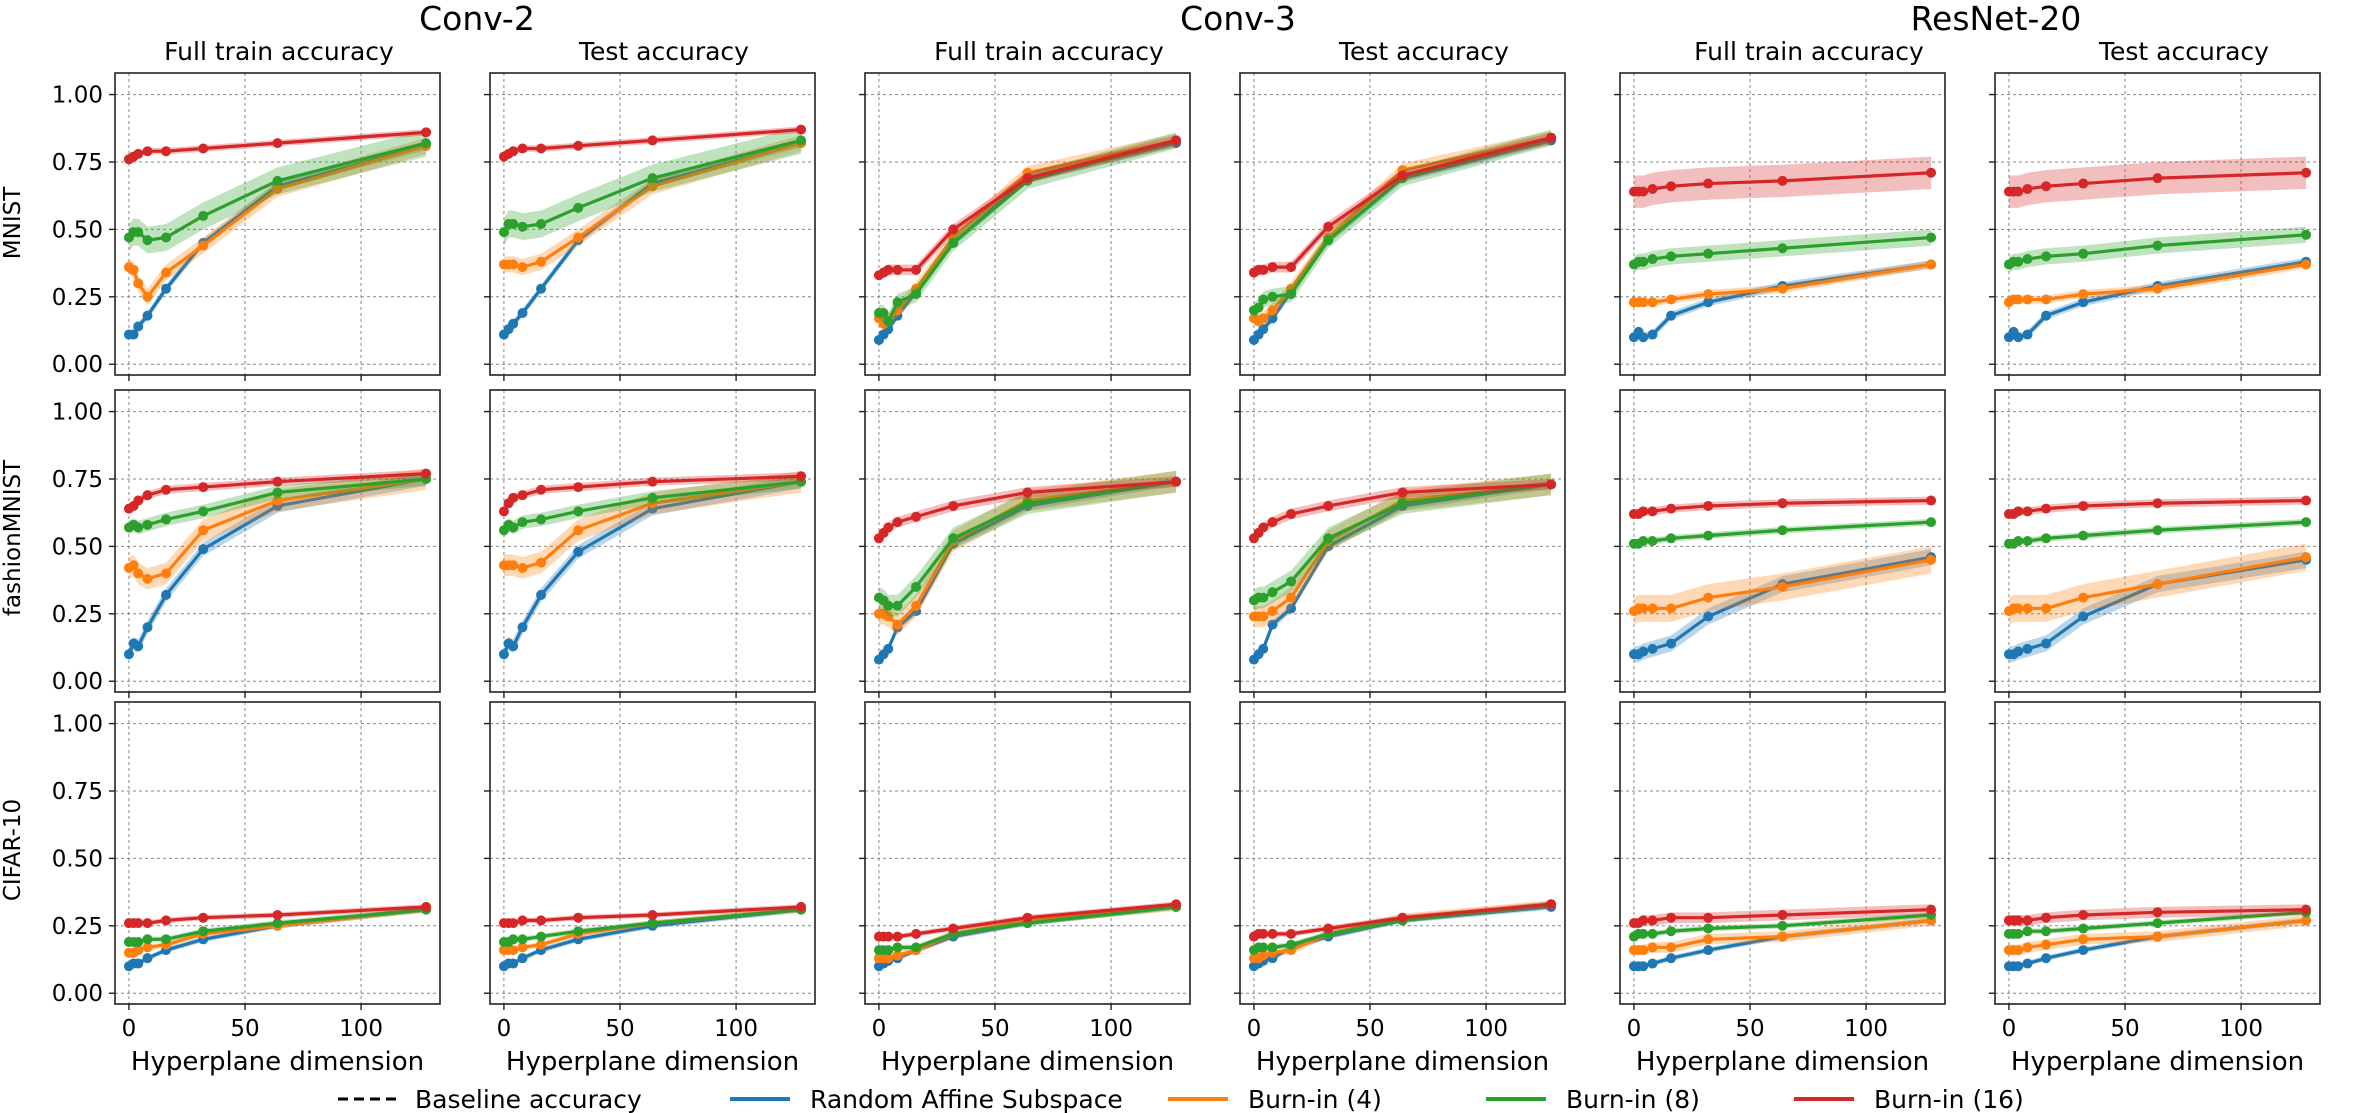 This screenshot has width=2361, height=1113. Describe the element at coordinates (2183, 51) in the screenshot. I see `panel-title-resnet20-test: Test accuracy` at that location.